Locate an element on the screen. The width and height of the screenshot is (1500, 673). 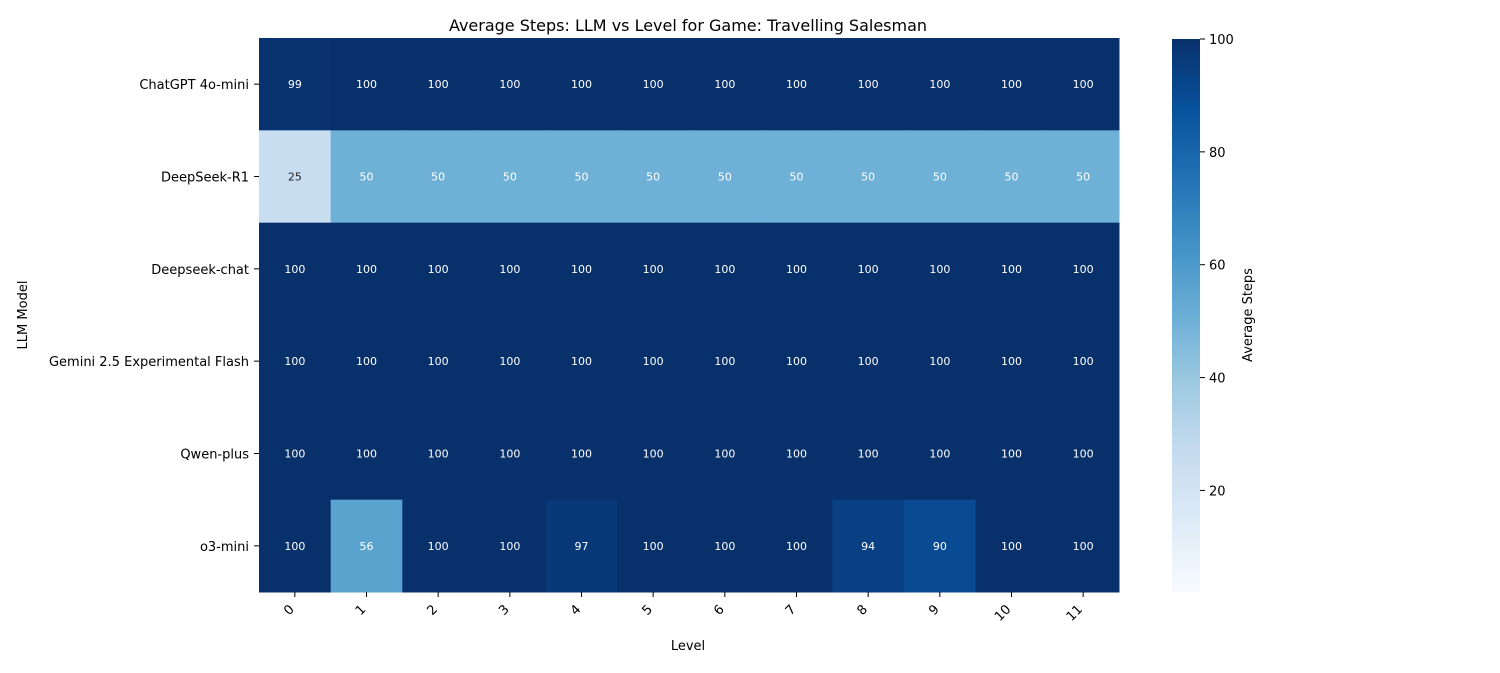
x-tick-label: 3 is located at coordinates (504, 610).